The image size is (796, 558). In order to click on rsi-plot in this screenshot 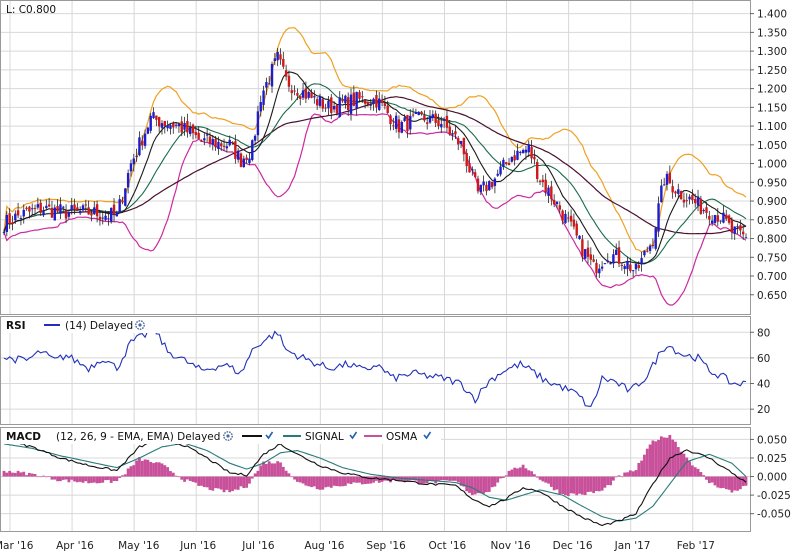, I will do `click(375, 364)`.